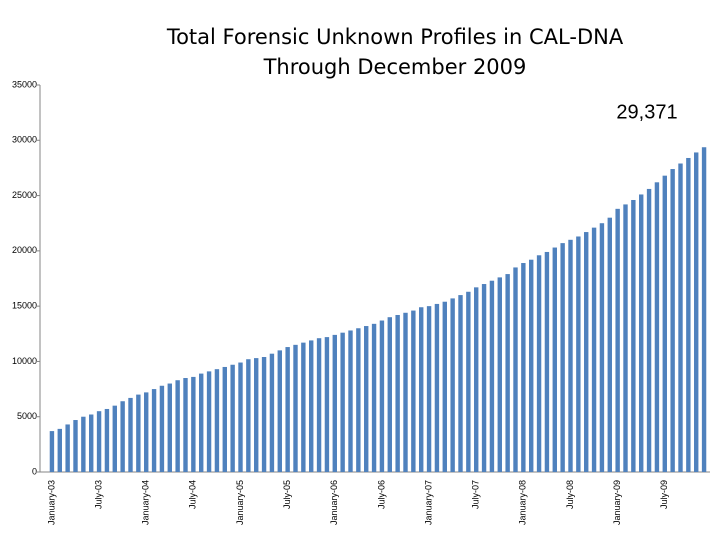  What do you see at coordinates (334, 502) in the screenshot?
I see `x-tick-label: January-06` at bounding box center [334, 502].